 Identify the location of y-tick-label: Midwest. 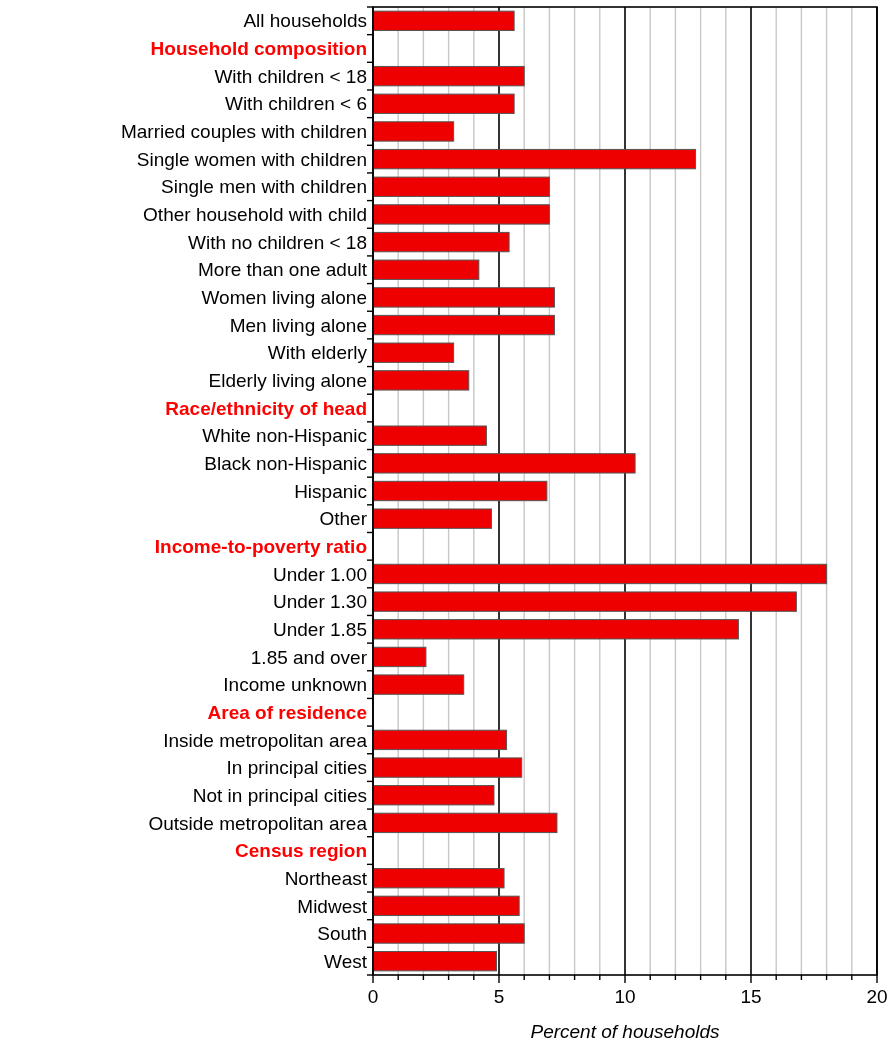
(332, 906).